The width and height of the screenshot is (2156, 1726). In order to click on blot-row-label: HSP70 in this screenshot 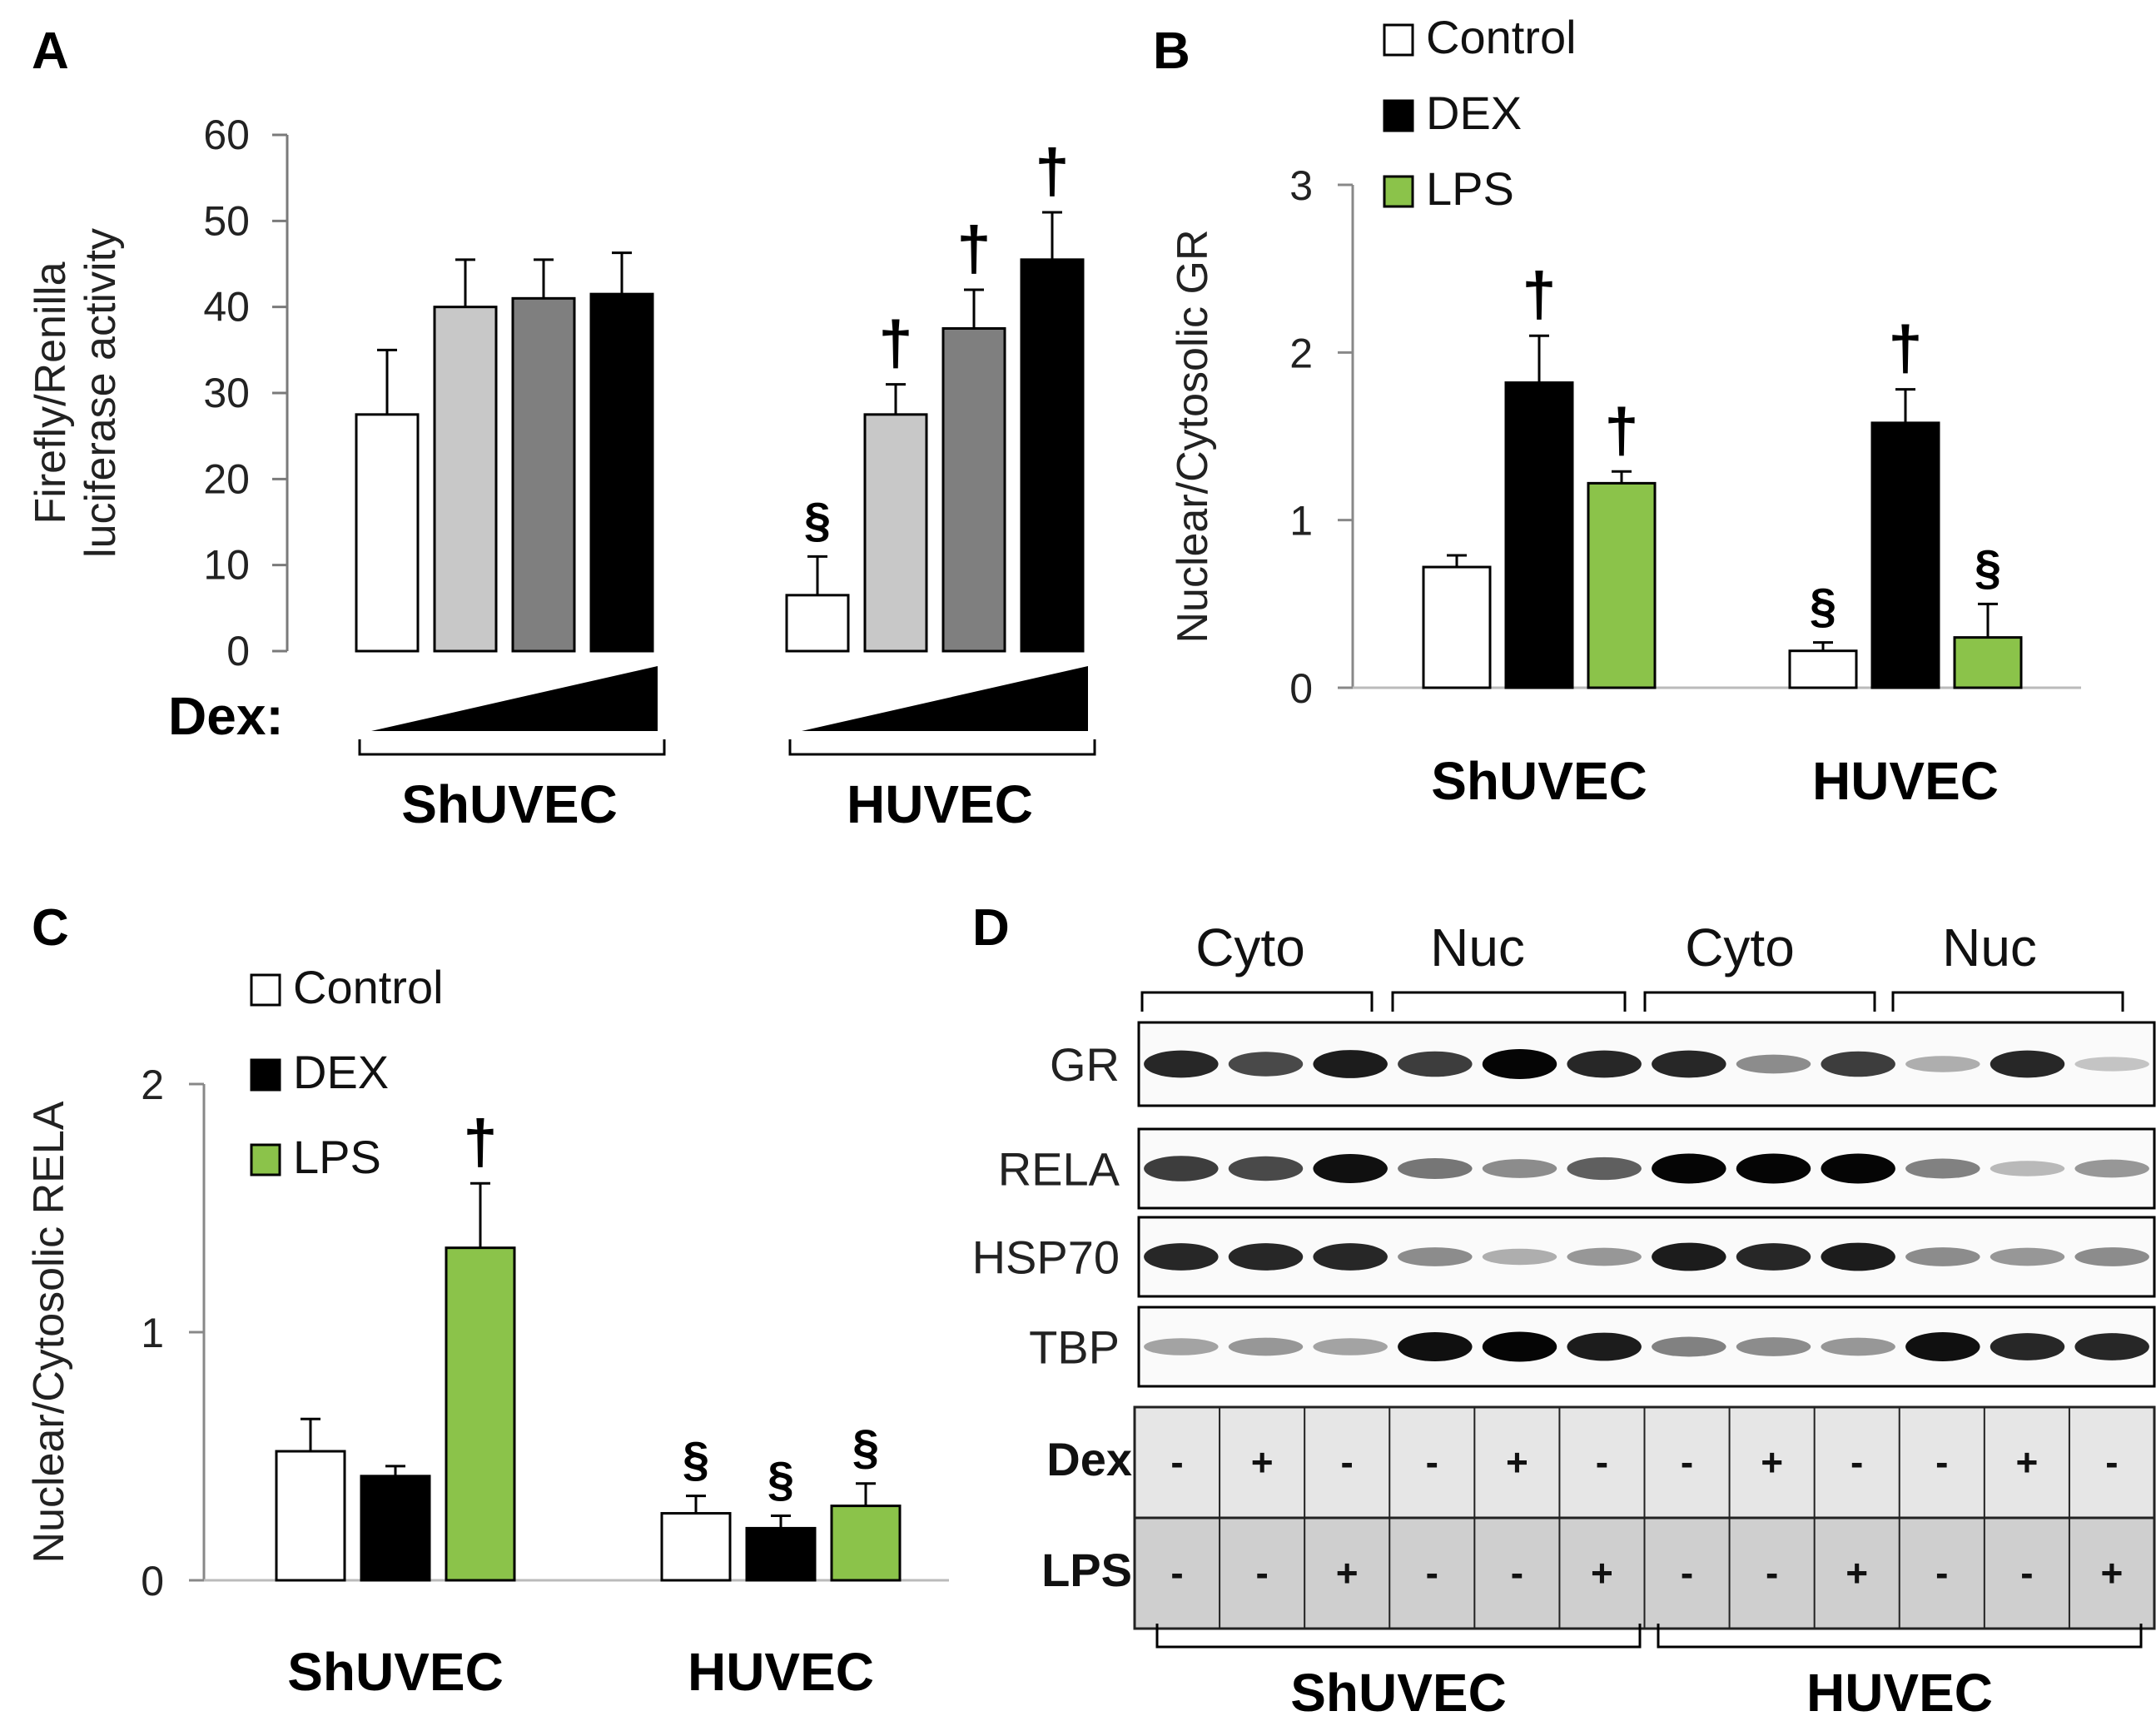, I will do `click(1046, 1257)`.